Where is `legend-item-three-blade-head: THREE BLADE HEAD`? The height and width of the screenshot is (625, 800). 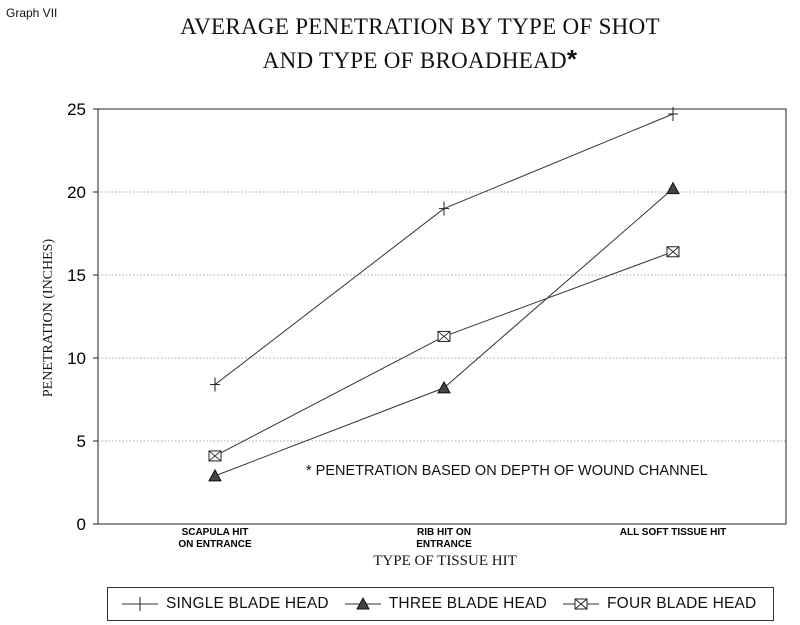
legend-item-three-blade-head: THREE BLADE HEAD is located at coordinates (445, 604).